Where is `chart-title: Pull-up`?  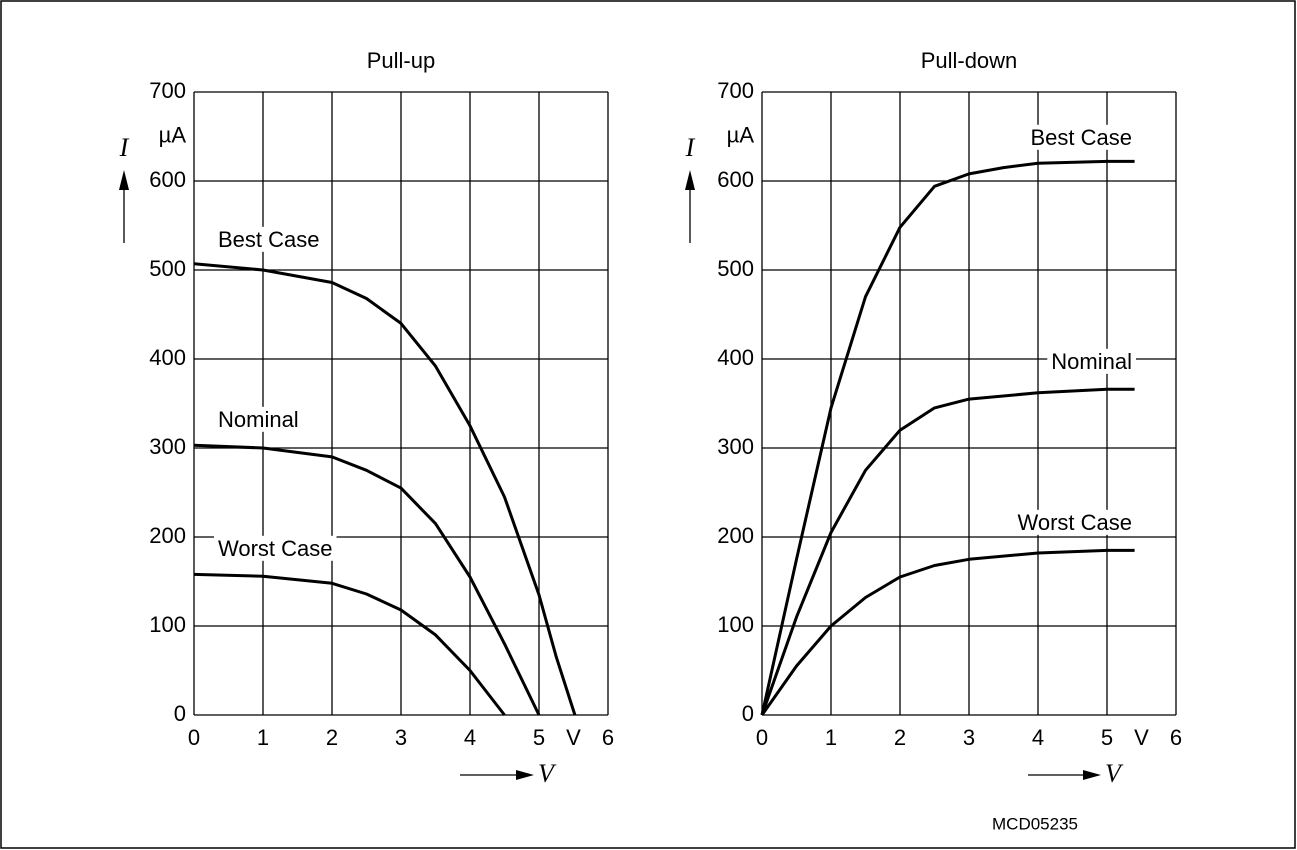 chart-title: Pull-up is located at coordinates (401, 60).